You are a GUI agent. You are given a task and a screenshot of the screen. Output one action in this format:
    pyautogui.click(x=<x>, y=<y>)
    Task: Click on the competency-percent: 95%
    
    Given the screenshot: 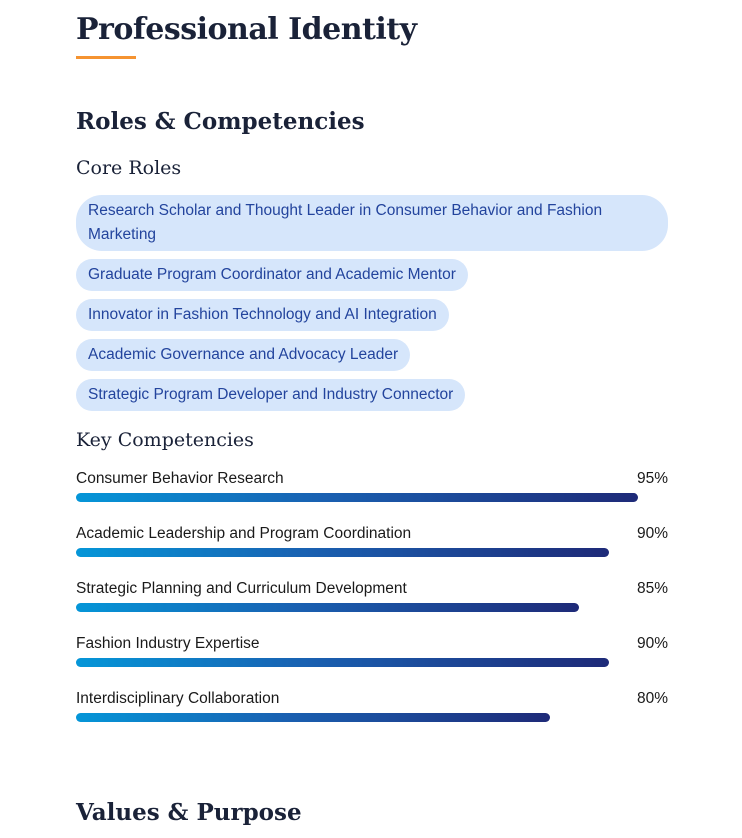 What is the action you would take?
    pyautogui.click(x=652, y=478)
    